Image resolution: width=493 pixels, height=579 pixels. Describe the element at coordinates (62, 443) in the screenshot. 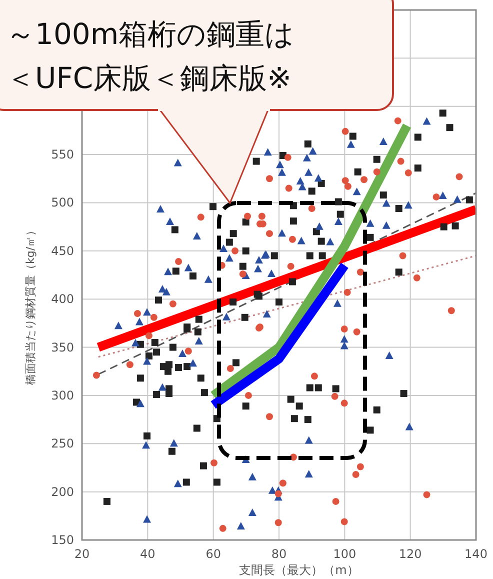

I see `y-tick-label: 250` at that location.